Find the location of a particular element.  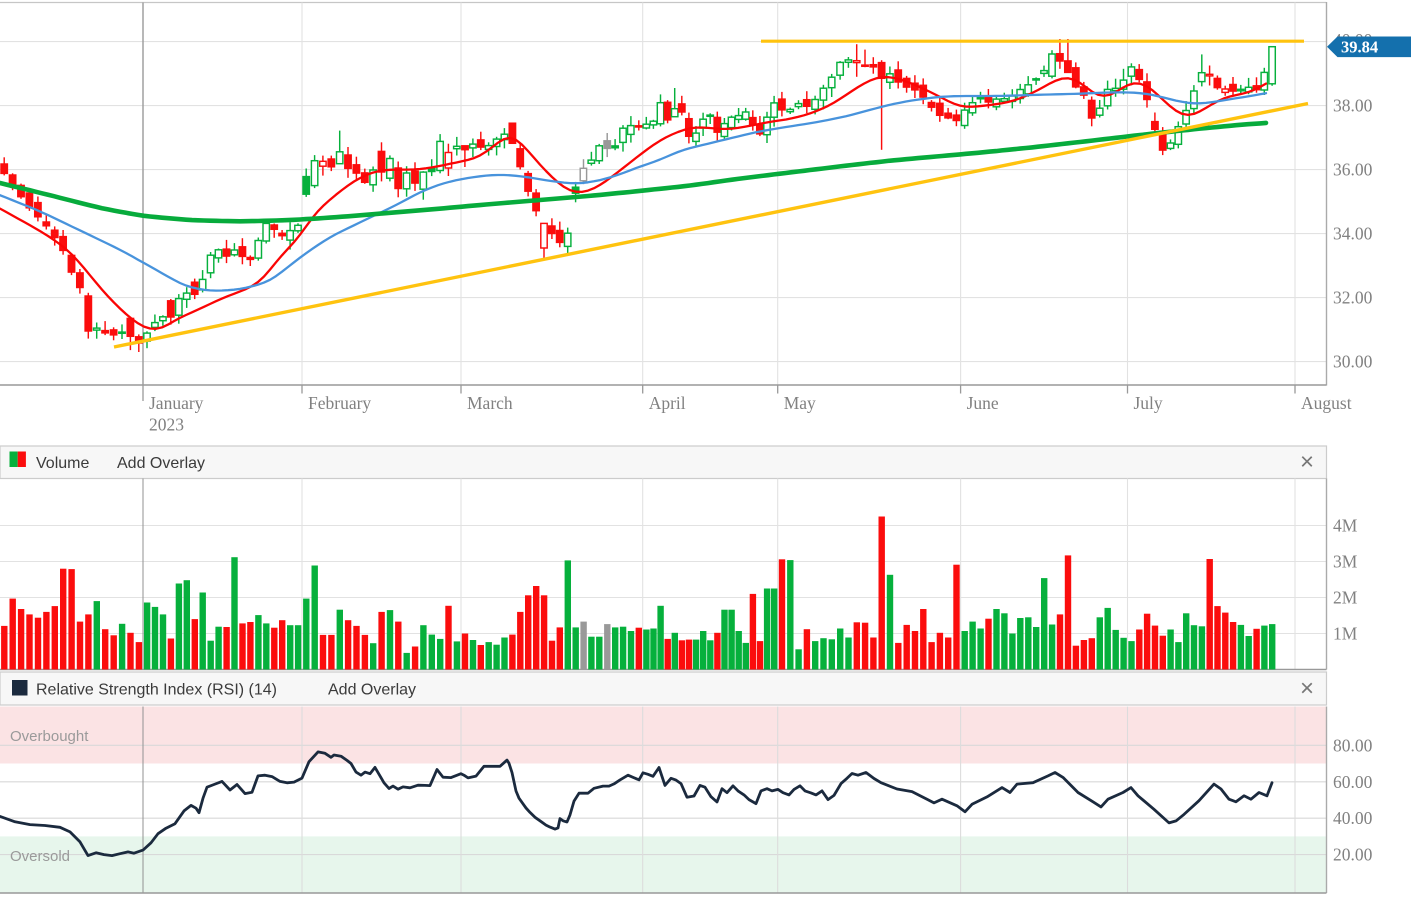

svg-text: 38.00 is located at coordinates (1353, 106).